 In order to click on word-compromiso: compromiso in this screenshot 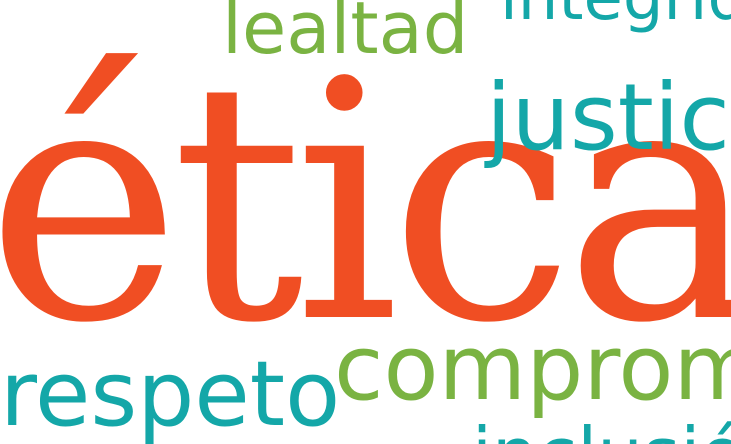, I will do `click(532, 368)`.